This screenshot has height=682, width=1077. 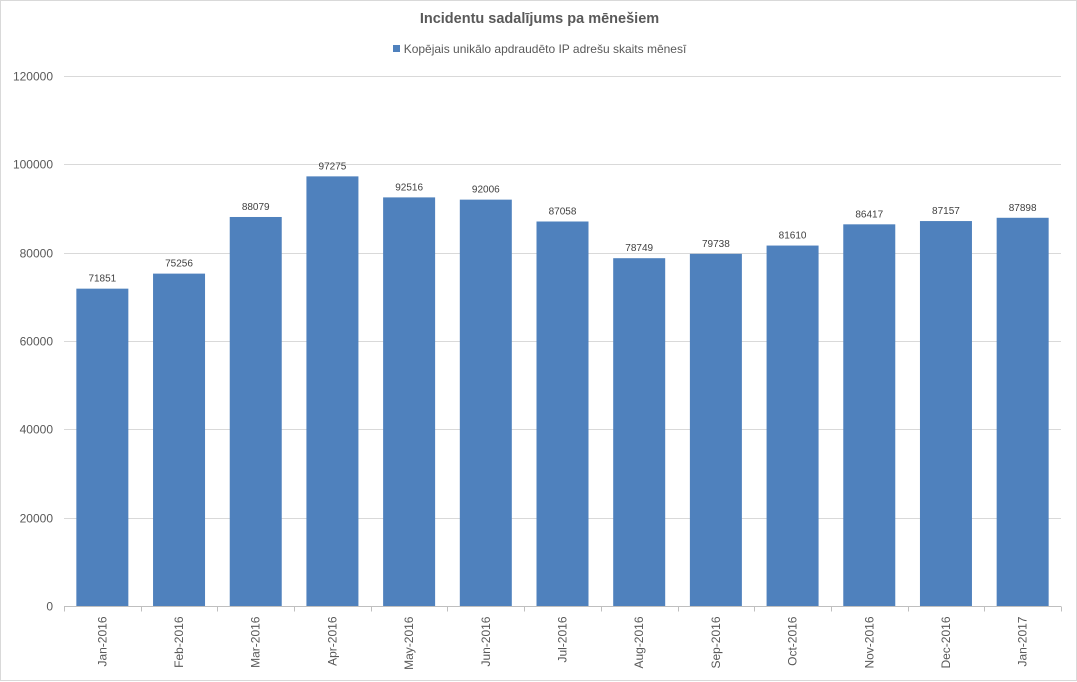 I want to click on data-label: 75256, so click(x=179, y=264).